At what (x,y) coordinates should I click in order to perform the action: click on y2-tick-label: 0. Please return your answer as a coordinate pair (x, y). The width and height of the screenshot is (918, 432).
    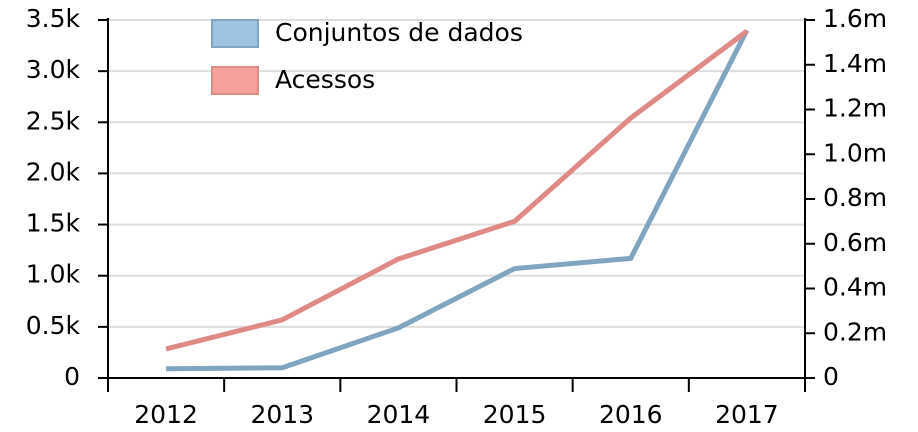
    Looking at the image, I should click on (831, 376).